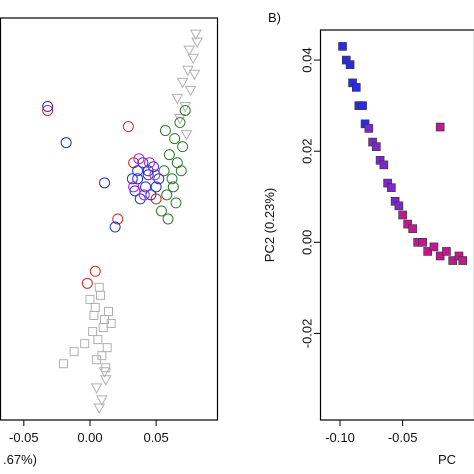 This screenshot has height=474, width=474. Describe the element at coordinates (89, 437) in the screenshot. I see `x-tick-label: 0.00` at that location.